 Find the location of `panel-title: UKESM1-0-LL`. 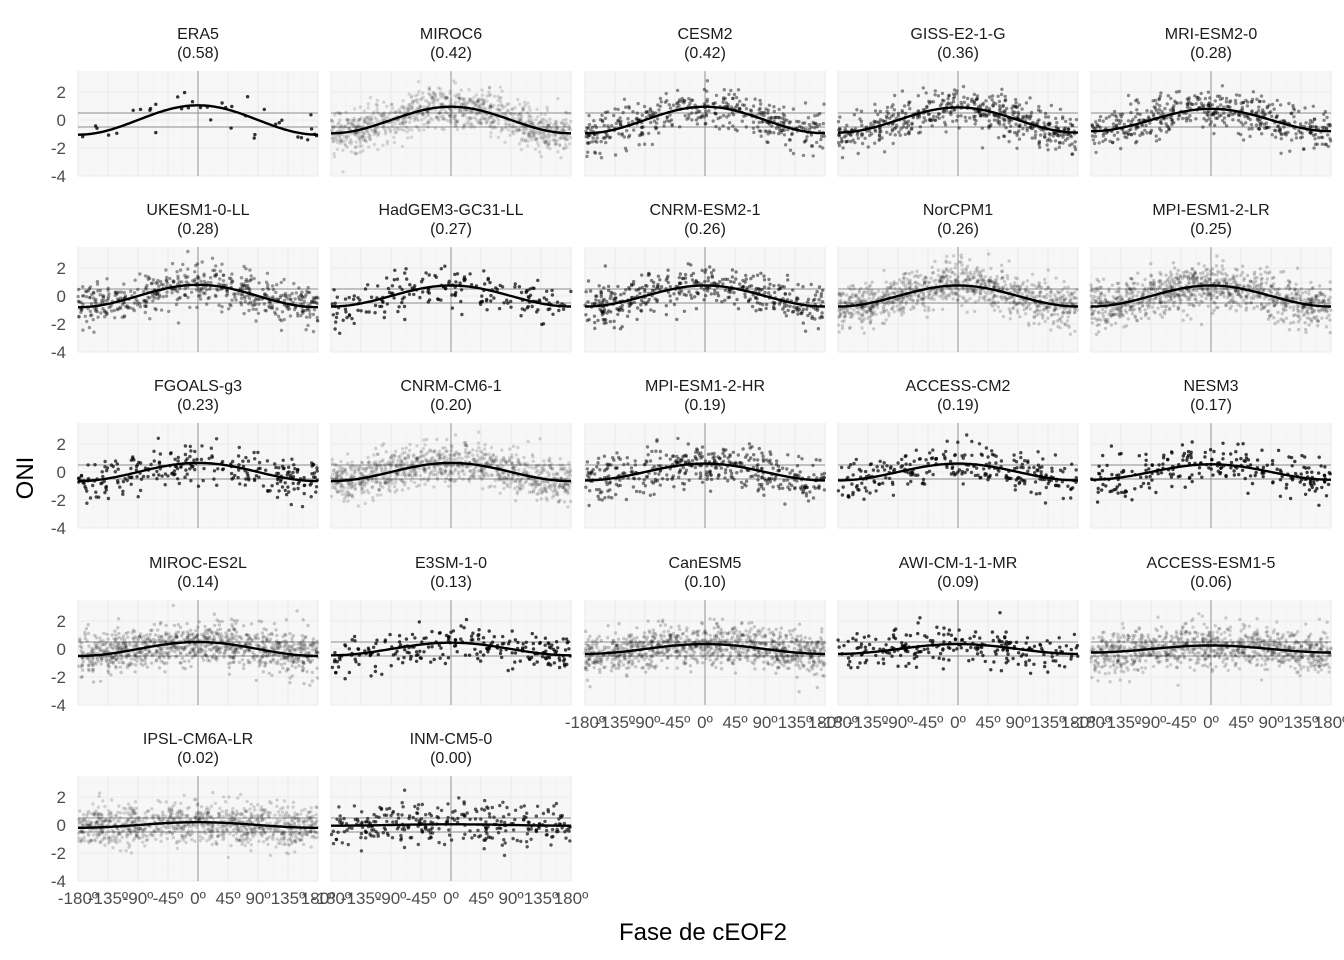

panel-title: UKESM1-0-LL is located at coordinates (197, 210).